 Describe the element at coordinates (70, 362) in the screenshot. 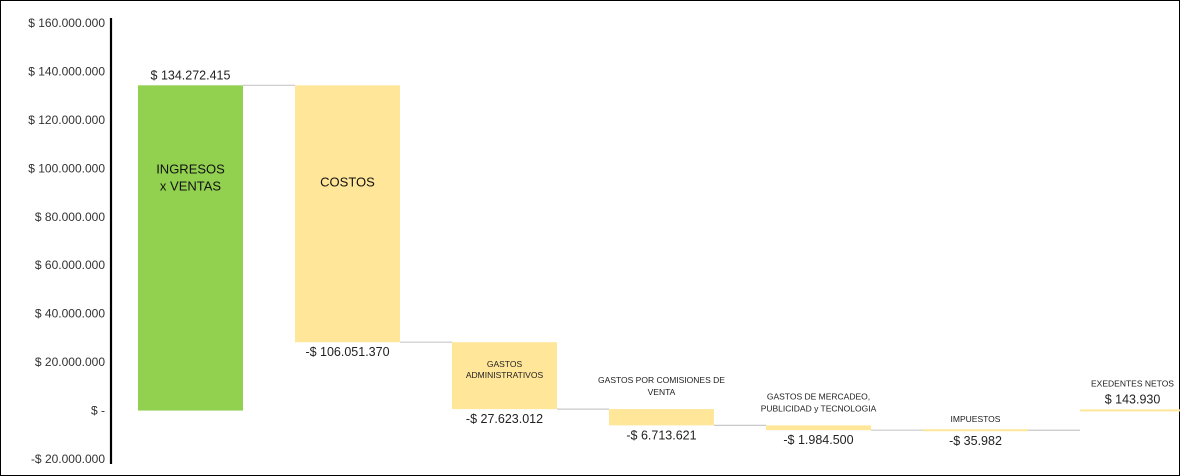

I see `y-tick-label: $ 20.000.000` at that location.